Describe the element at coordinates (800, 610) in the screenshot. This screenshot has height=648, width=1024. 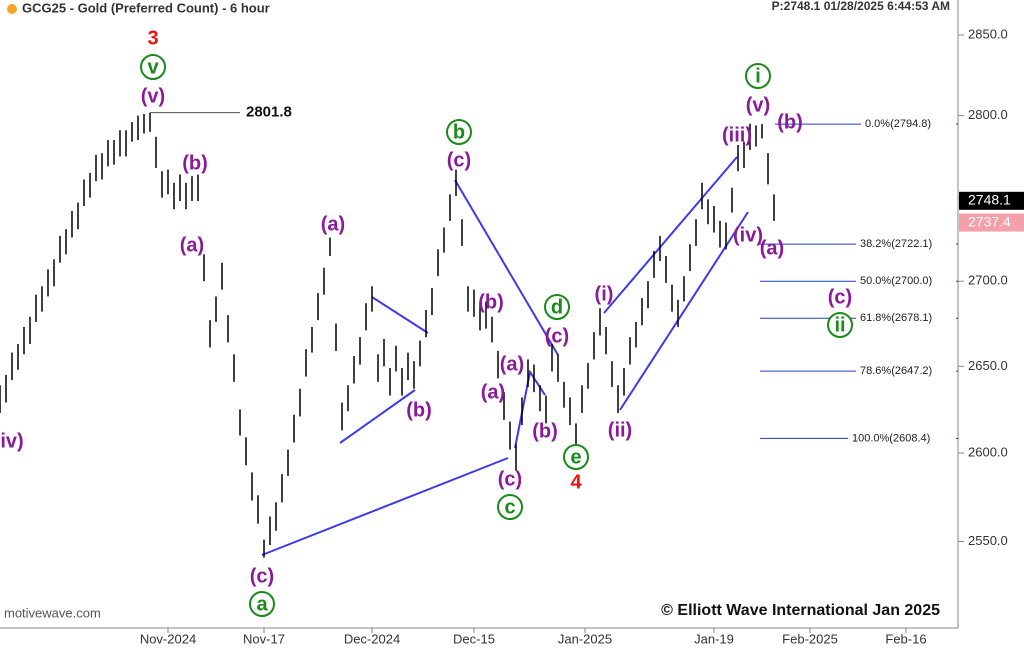
I see `copyright: © Elliott Wave International Jan 2025` at that location.